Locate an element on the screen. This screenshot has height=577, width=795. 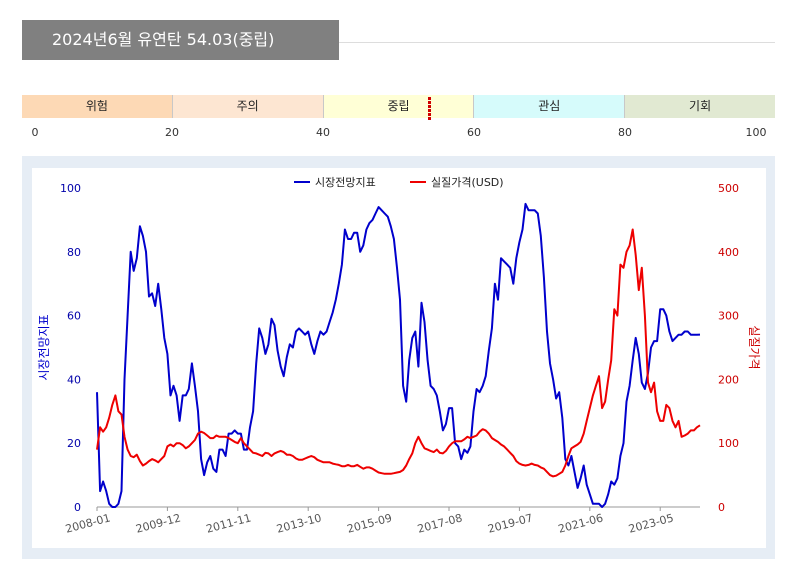
x-tick-label: 2009-12 is located at coordinates (158, 523).